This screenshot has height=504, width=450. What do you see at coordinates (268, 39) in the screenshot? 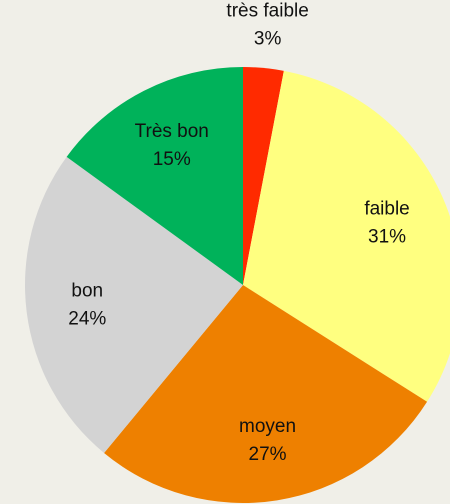
I see `slice-value-label: 3%` at bounding box center [268, 39].